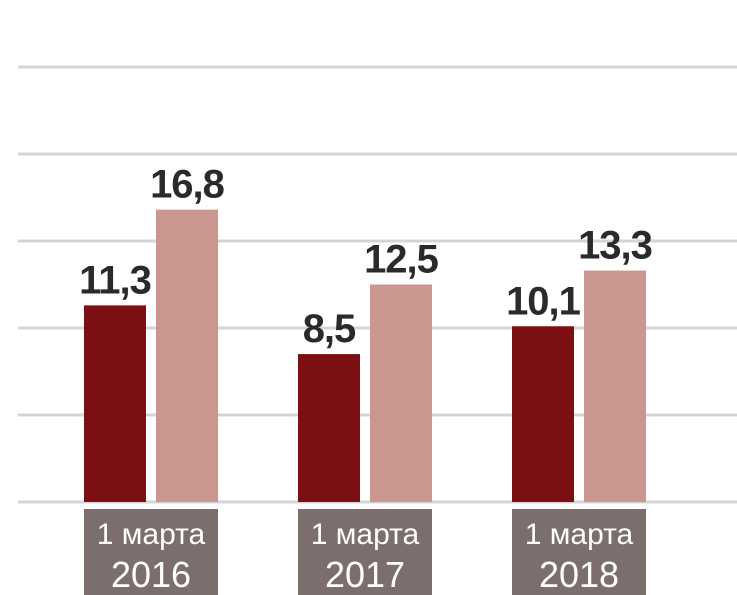  Describe the element at coordinates (401, 260) in the screenshot. I see `value-label: 12,5` at that location.